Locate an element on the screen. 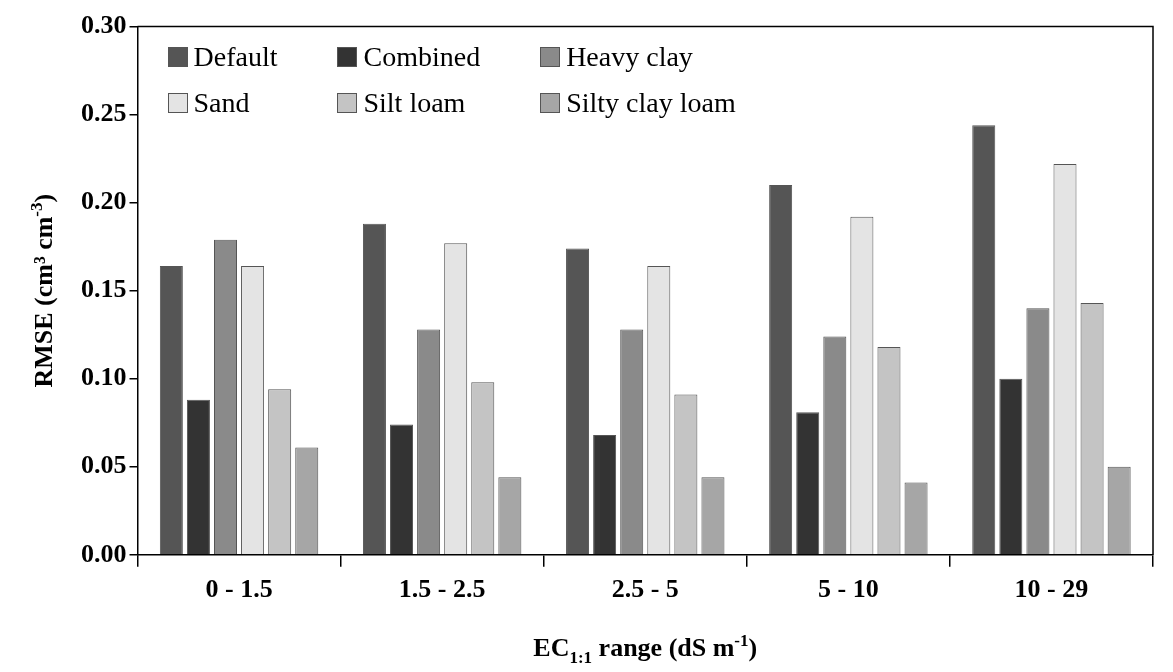 This screenshot has width=1173, height=672. legend-label: Silt loam is located at coordinates (414, 102).